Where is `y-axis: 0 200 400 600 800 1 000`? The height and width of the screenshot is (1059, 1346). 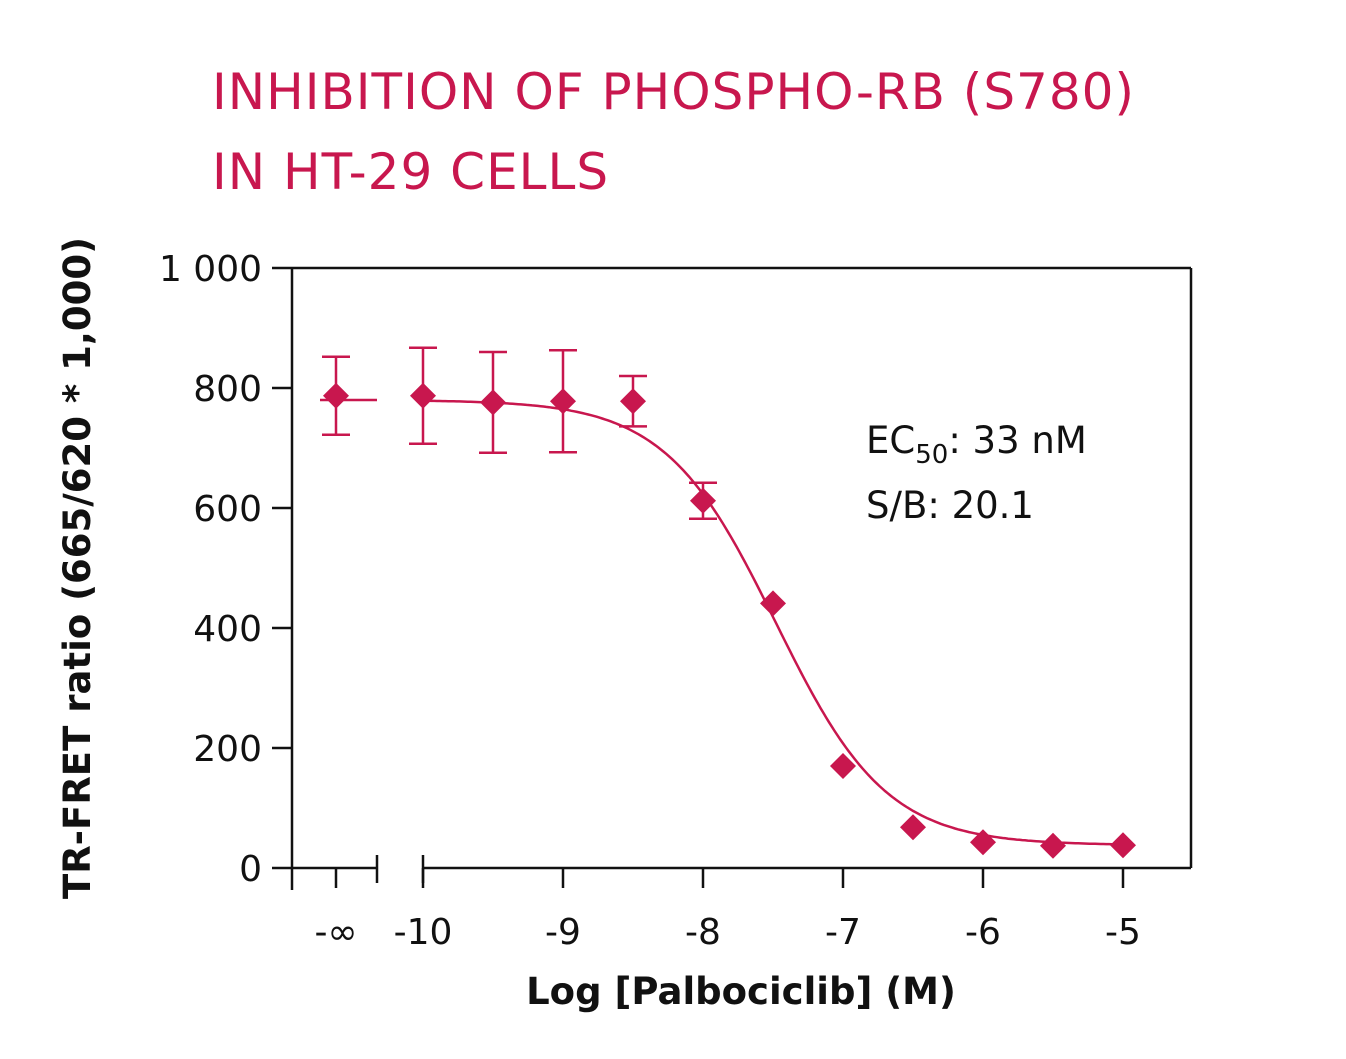
y-axis: 0 200 400 600 800 1 000 is located at coordinates (225, 569).